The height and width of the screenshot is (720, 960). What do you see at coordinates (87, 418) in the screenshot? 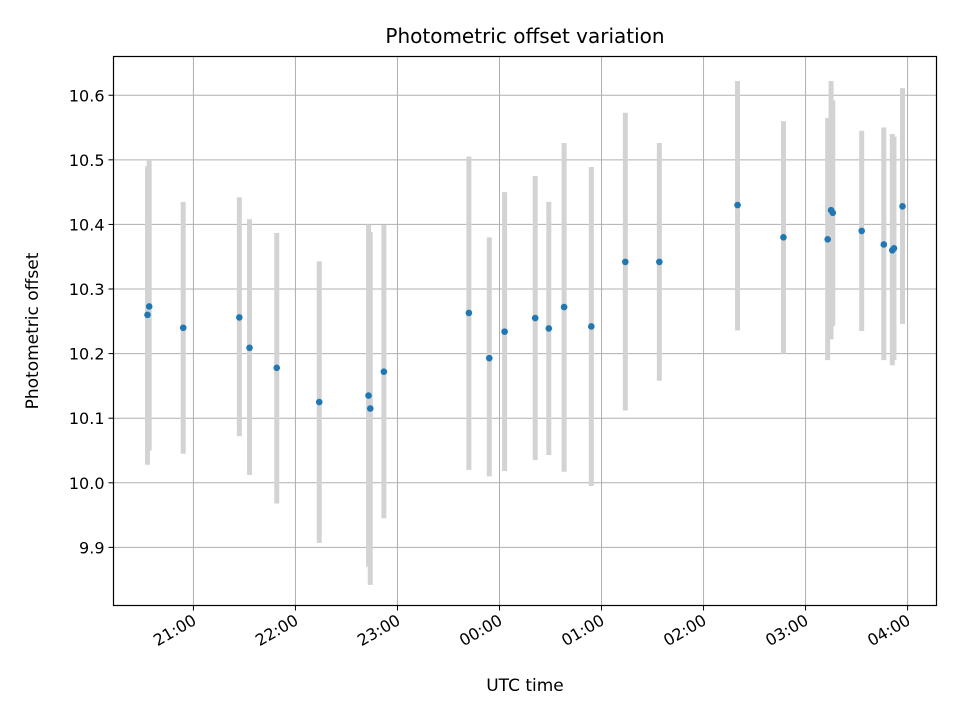
I see `y-tick-label: 10.1` at bounding box center [87, 418].